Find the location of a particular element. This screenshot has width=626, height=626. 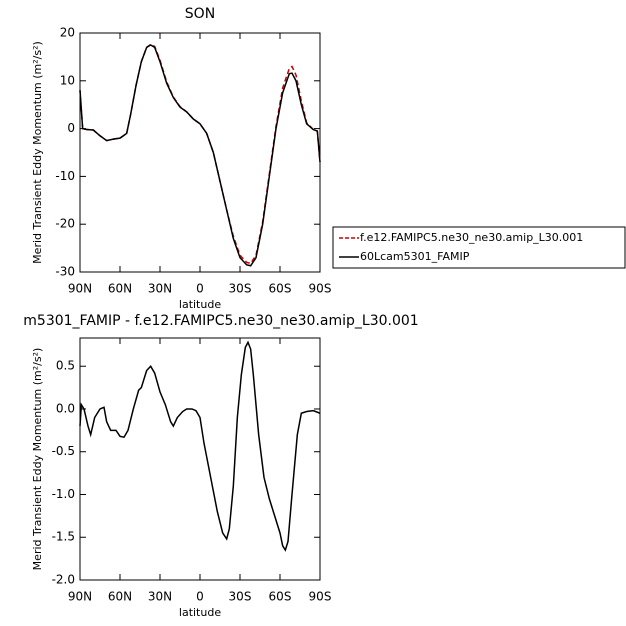

y-tick-label: 0.5 is located at coordinates (65, 366).